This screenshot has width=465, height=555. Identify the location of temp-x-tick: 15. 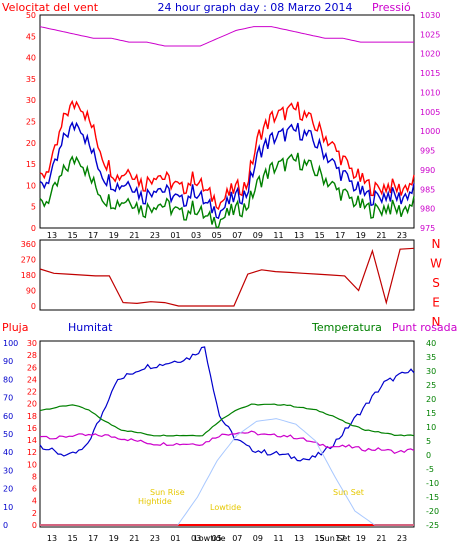
(320, 538).